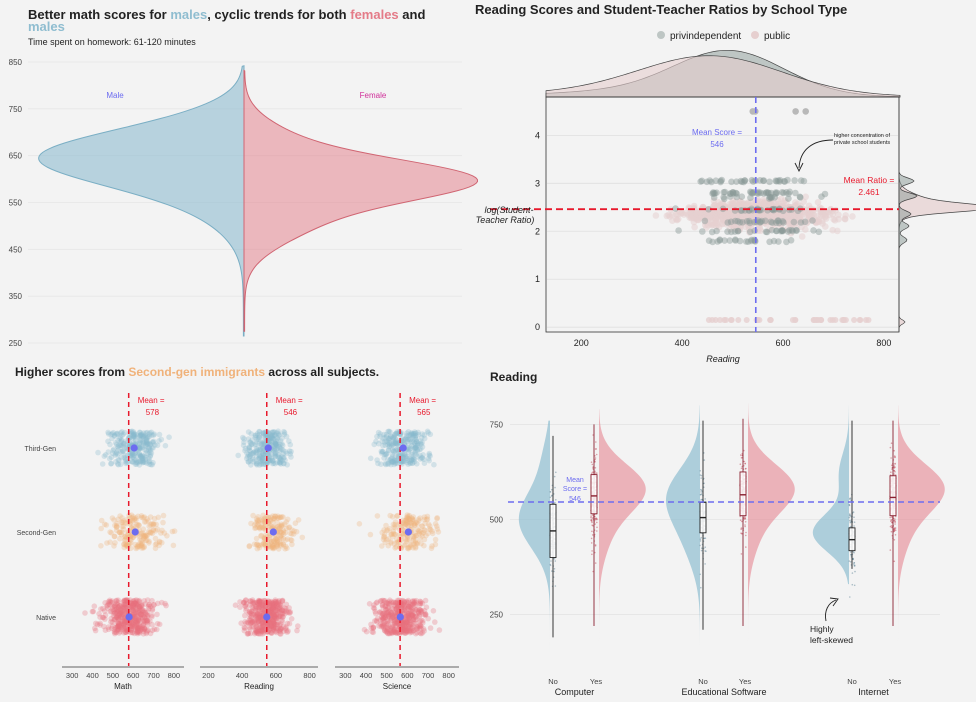 The width and height of the screenshot is (976, 702). Describe the element at coordinates (16, 203) in the screenshot. I see `y-tick-label: 550` at that location.